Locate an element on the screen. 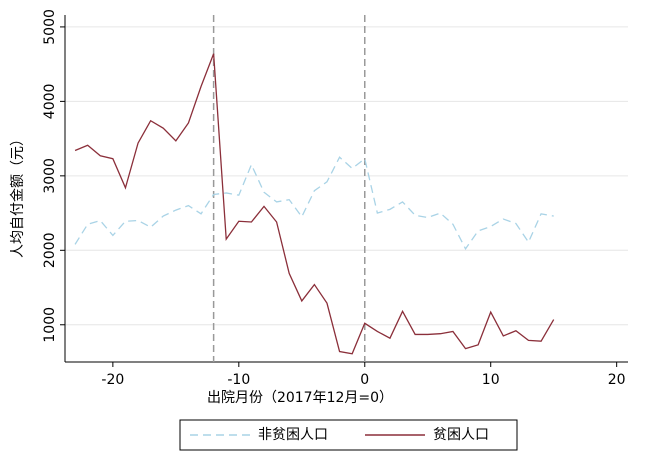 The width and height of the screenshot is (646, 470). y-tick-label: 5000 is located at coordinates (50, 27).